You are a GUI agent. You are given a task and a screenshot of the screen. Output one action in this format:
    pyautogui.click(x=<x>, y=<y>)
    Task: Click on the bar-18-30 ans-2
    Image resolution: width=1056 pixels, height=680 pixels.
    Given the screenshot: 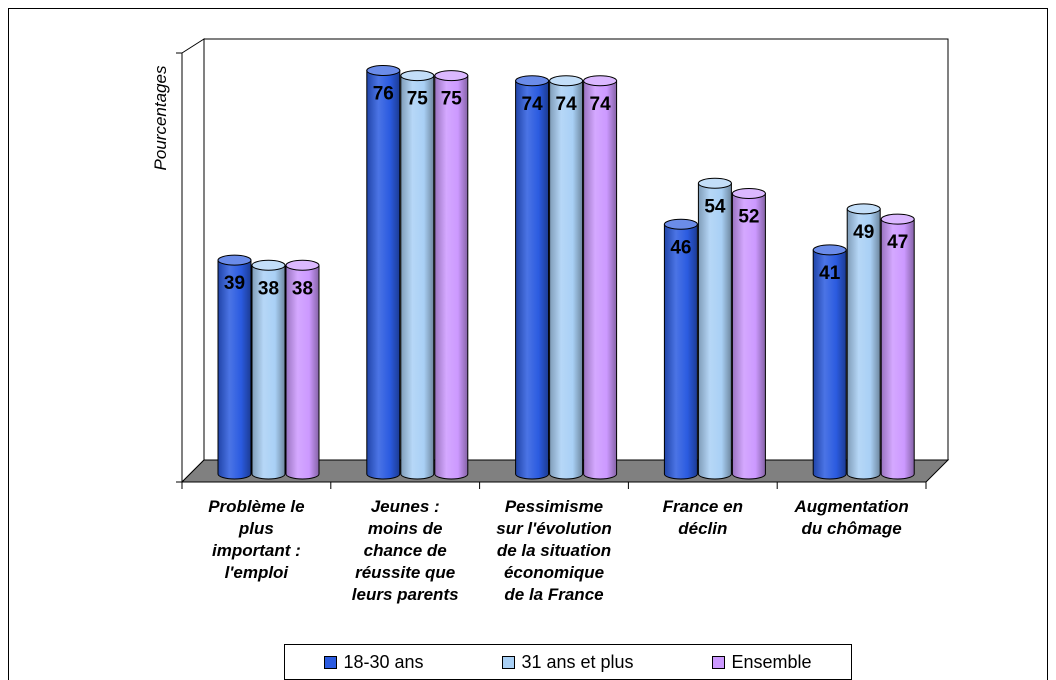 What is the action you would take?
    pyautogui.click(x=532, y=280)
    